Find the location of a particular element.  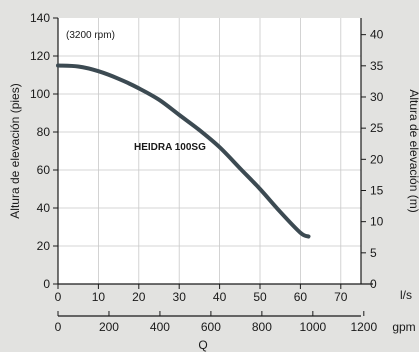

right-tick-label: 5 is located at coordinates (373, 253).